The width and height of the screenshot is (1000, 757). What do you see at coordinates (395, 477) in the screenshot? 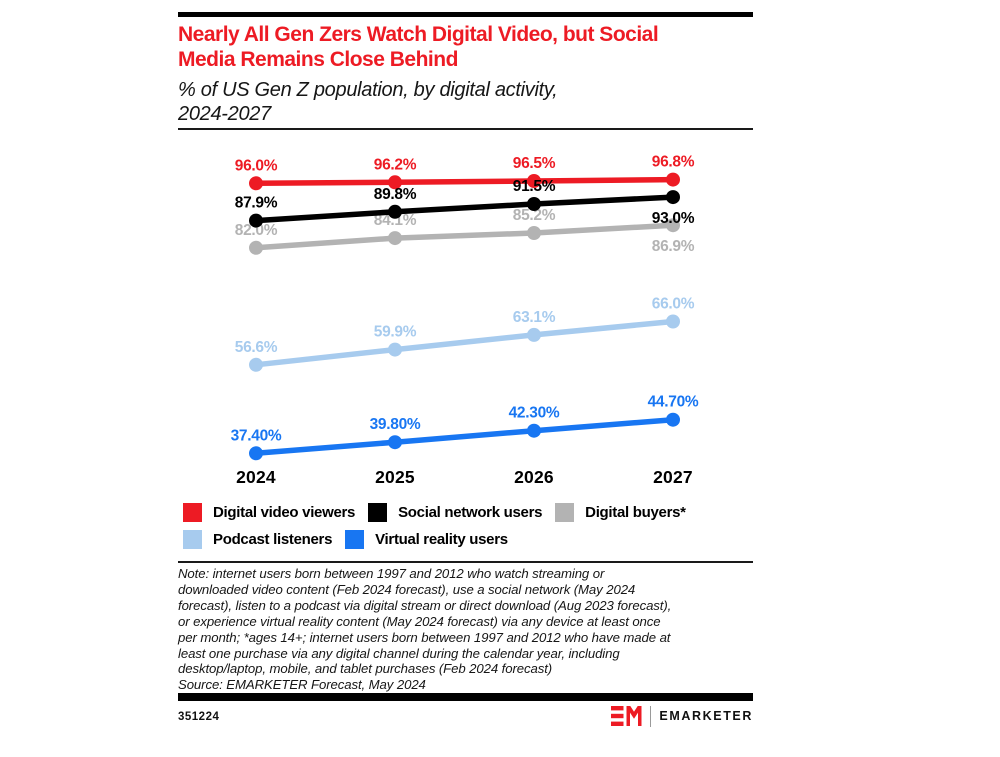
I see `x-axis-label: 2025` at bounding box center [395, 477].